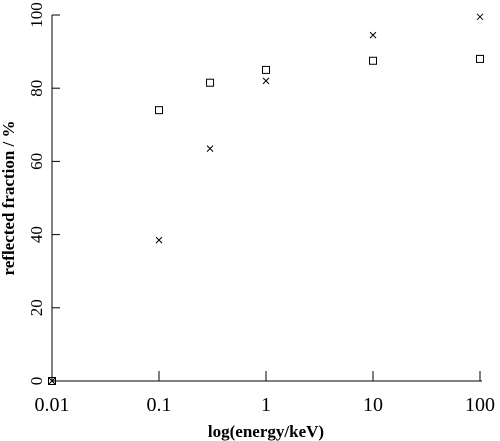  Describe the element at coordinates (36, 307) in the screenshot. I see `y-tick-label: 20` at that location.